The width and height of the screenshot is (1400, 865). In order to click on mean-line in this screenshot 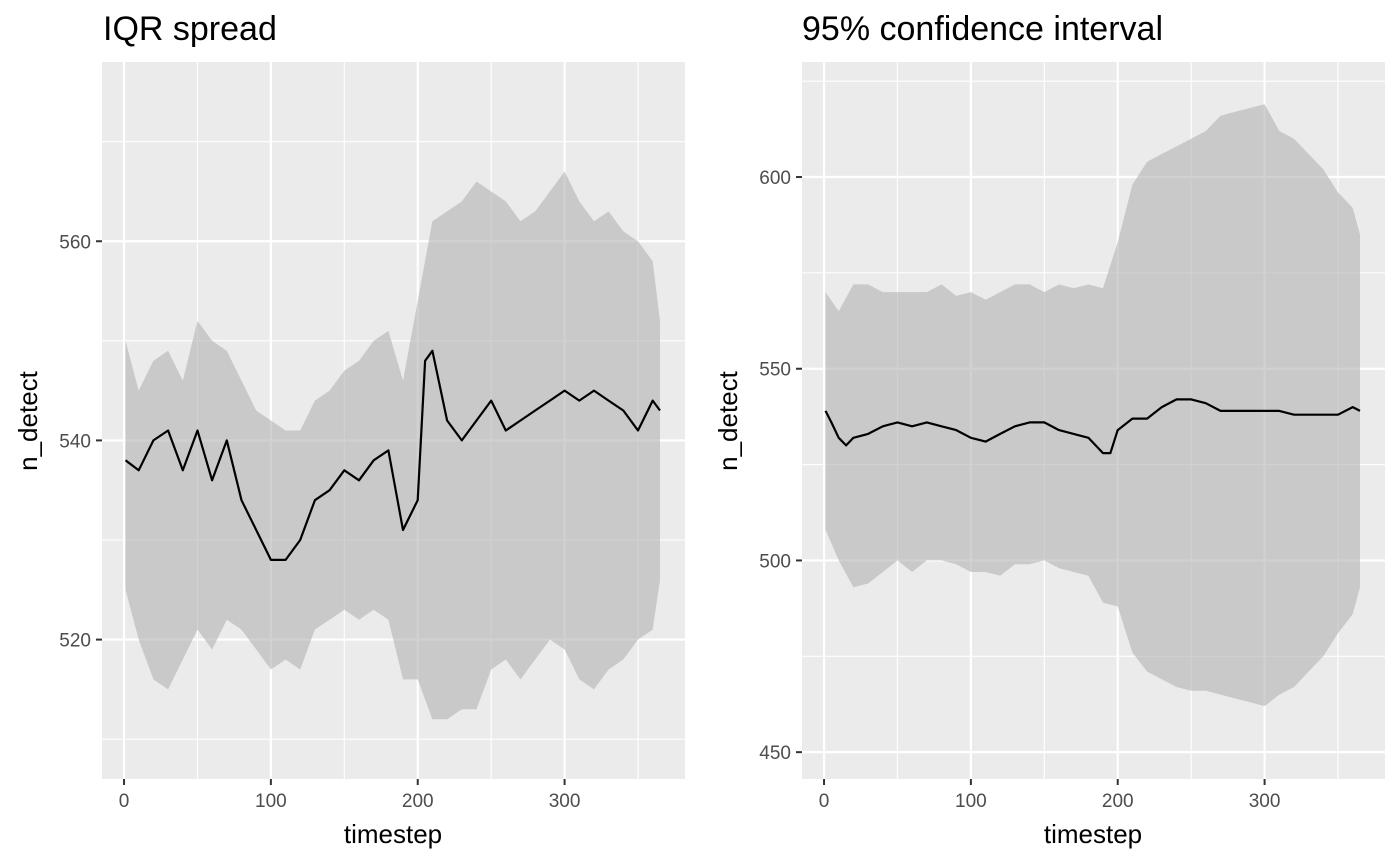, I will do `click(1092, 426)`.